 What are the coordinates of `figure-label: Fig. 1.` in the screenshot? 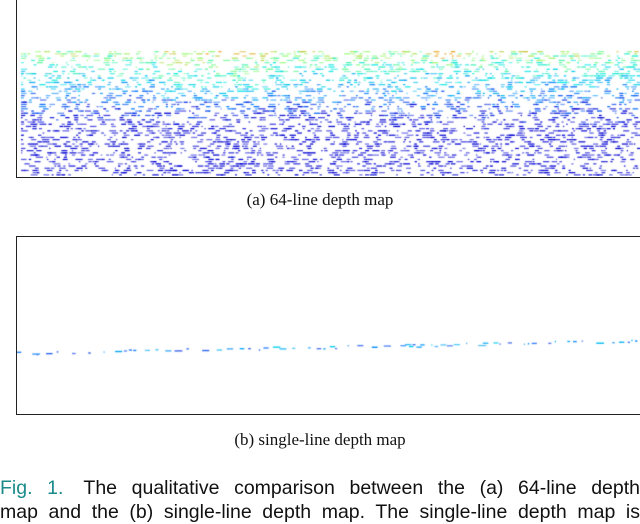 It's located at (32, 488).